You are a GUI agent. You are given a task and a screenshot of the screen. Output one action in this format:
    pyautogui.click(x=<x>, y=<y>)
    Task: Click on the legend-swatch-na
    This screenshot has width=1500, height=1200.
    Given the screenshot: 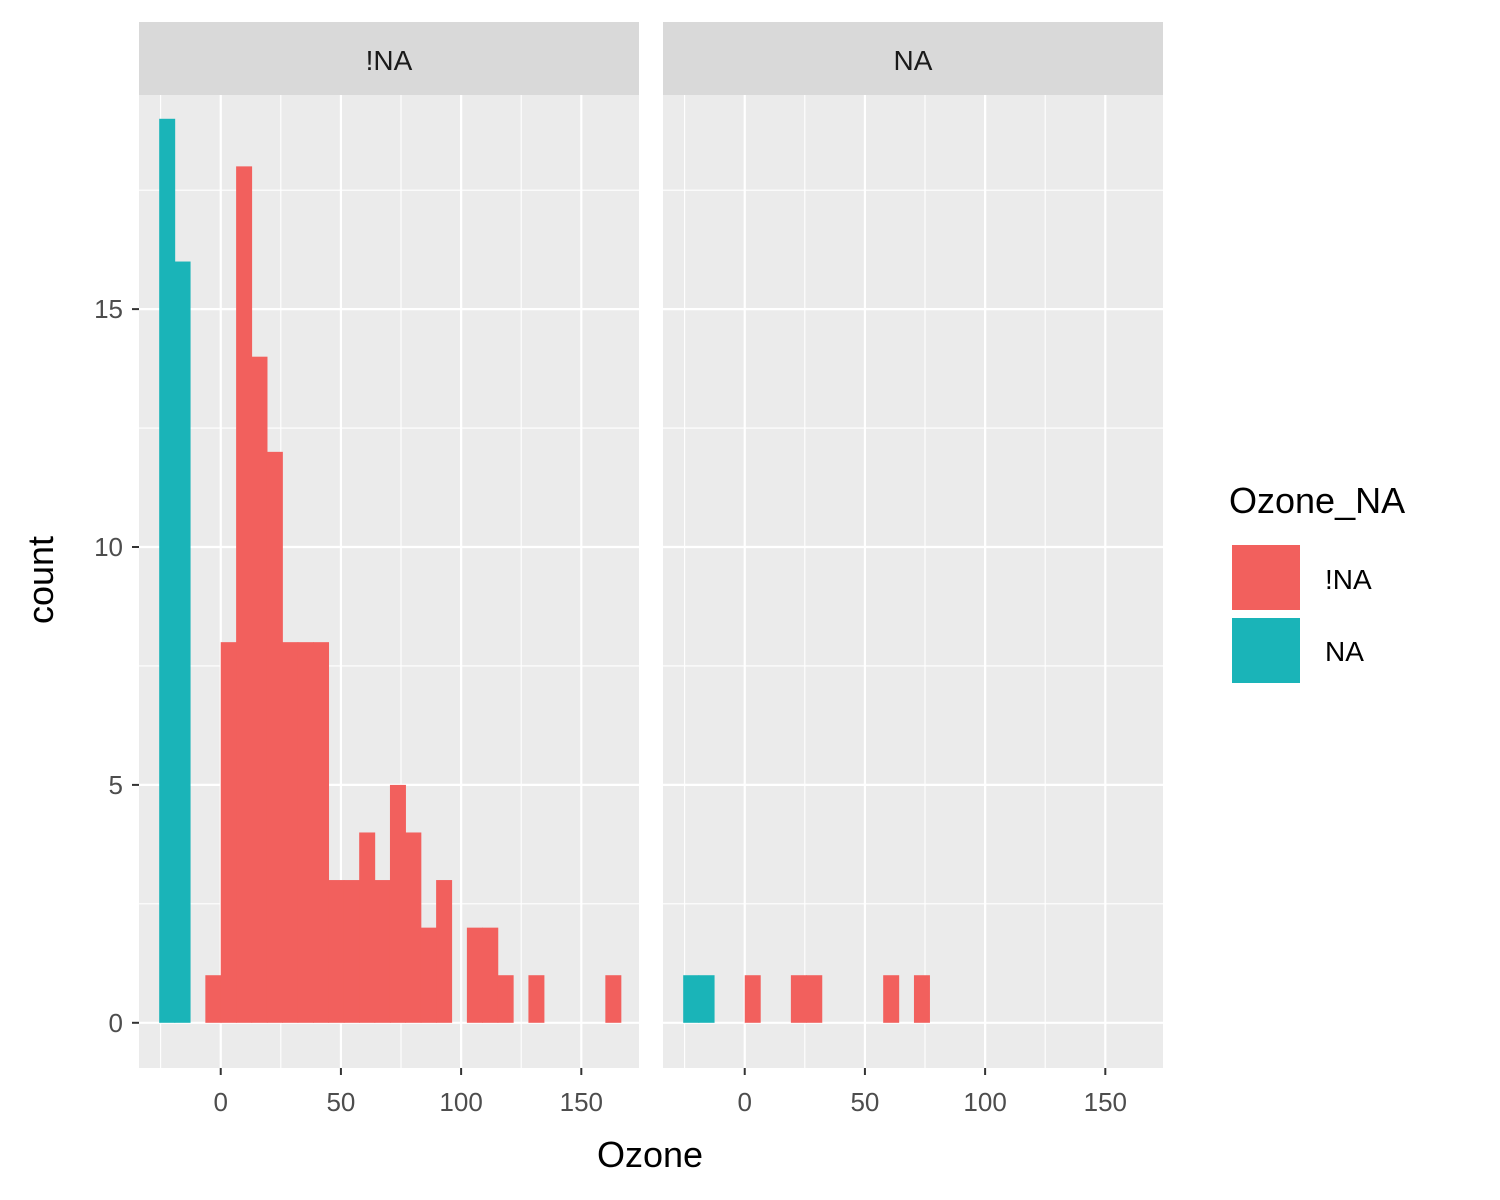 What is the action you would take?
    pyautogui.click(x=1266, y=650)
    